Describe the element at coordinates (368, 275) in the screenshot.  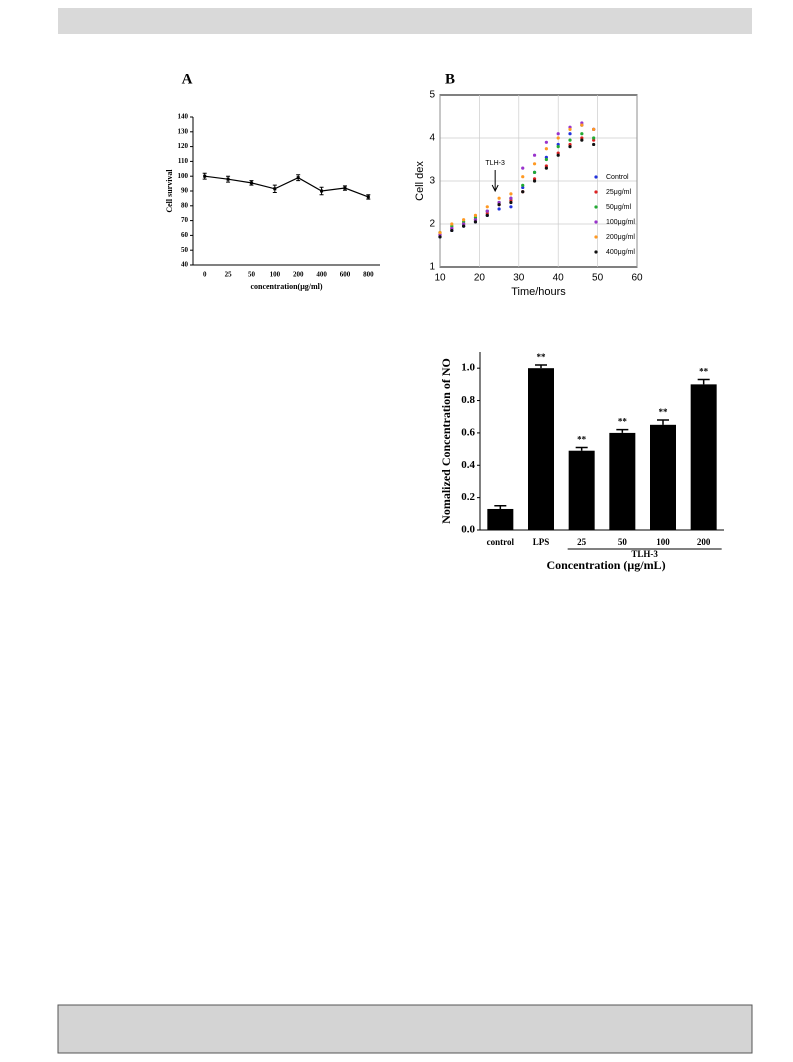
I see `x-tick-label: 800` at that location.